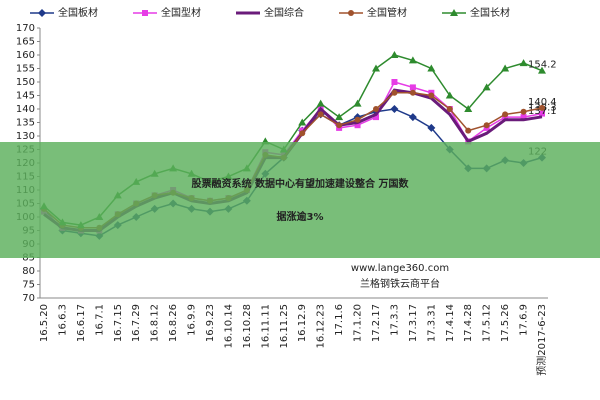 The height and width of the screenshot is (400, 600). I want to click on x-tick-label: 17.3.3, so click(394, 320).